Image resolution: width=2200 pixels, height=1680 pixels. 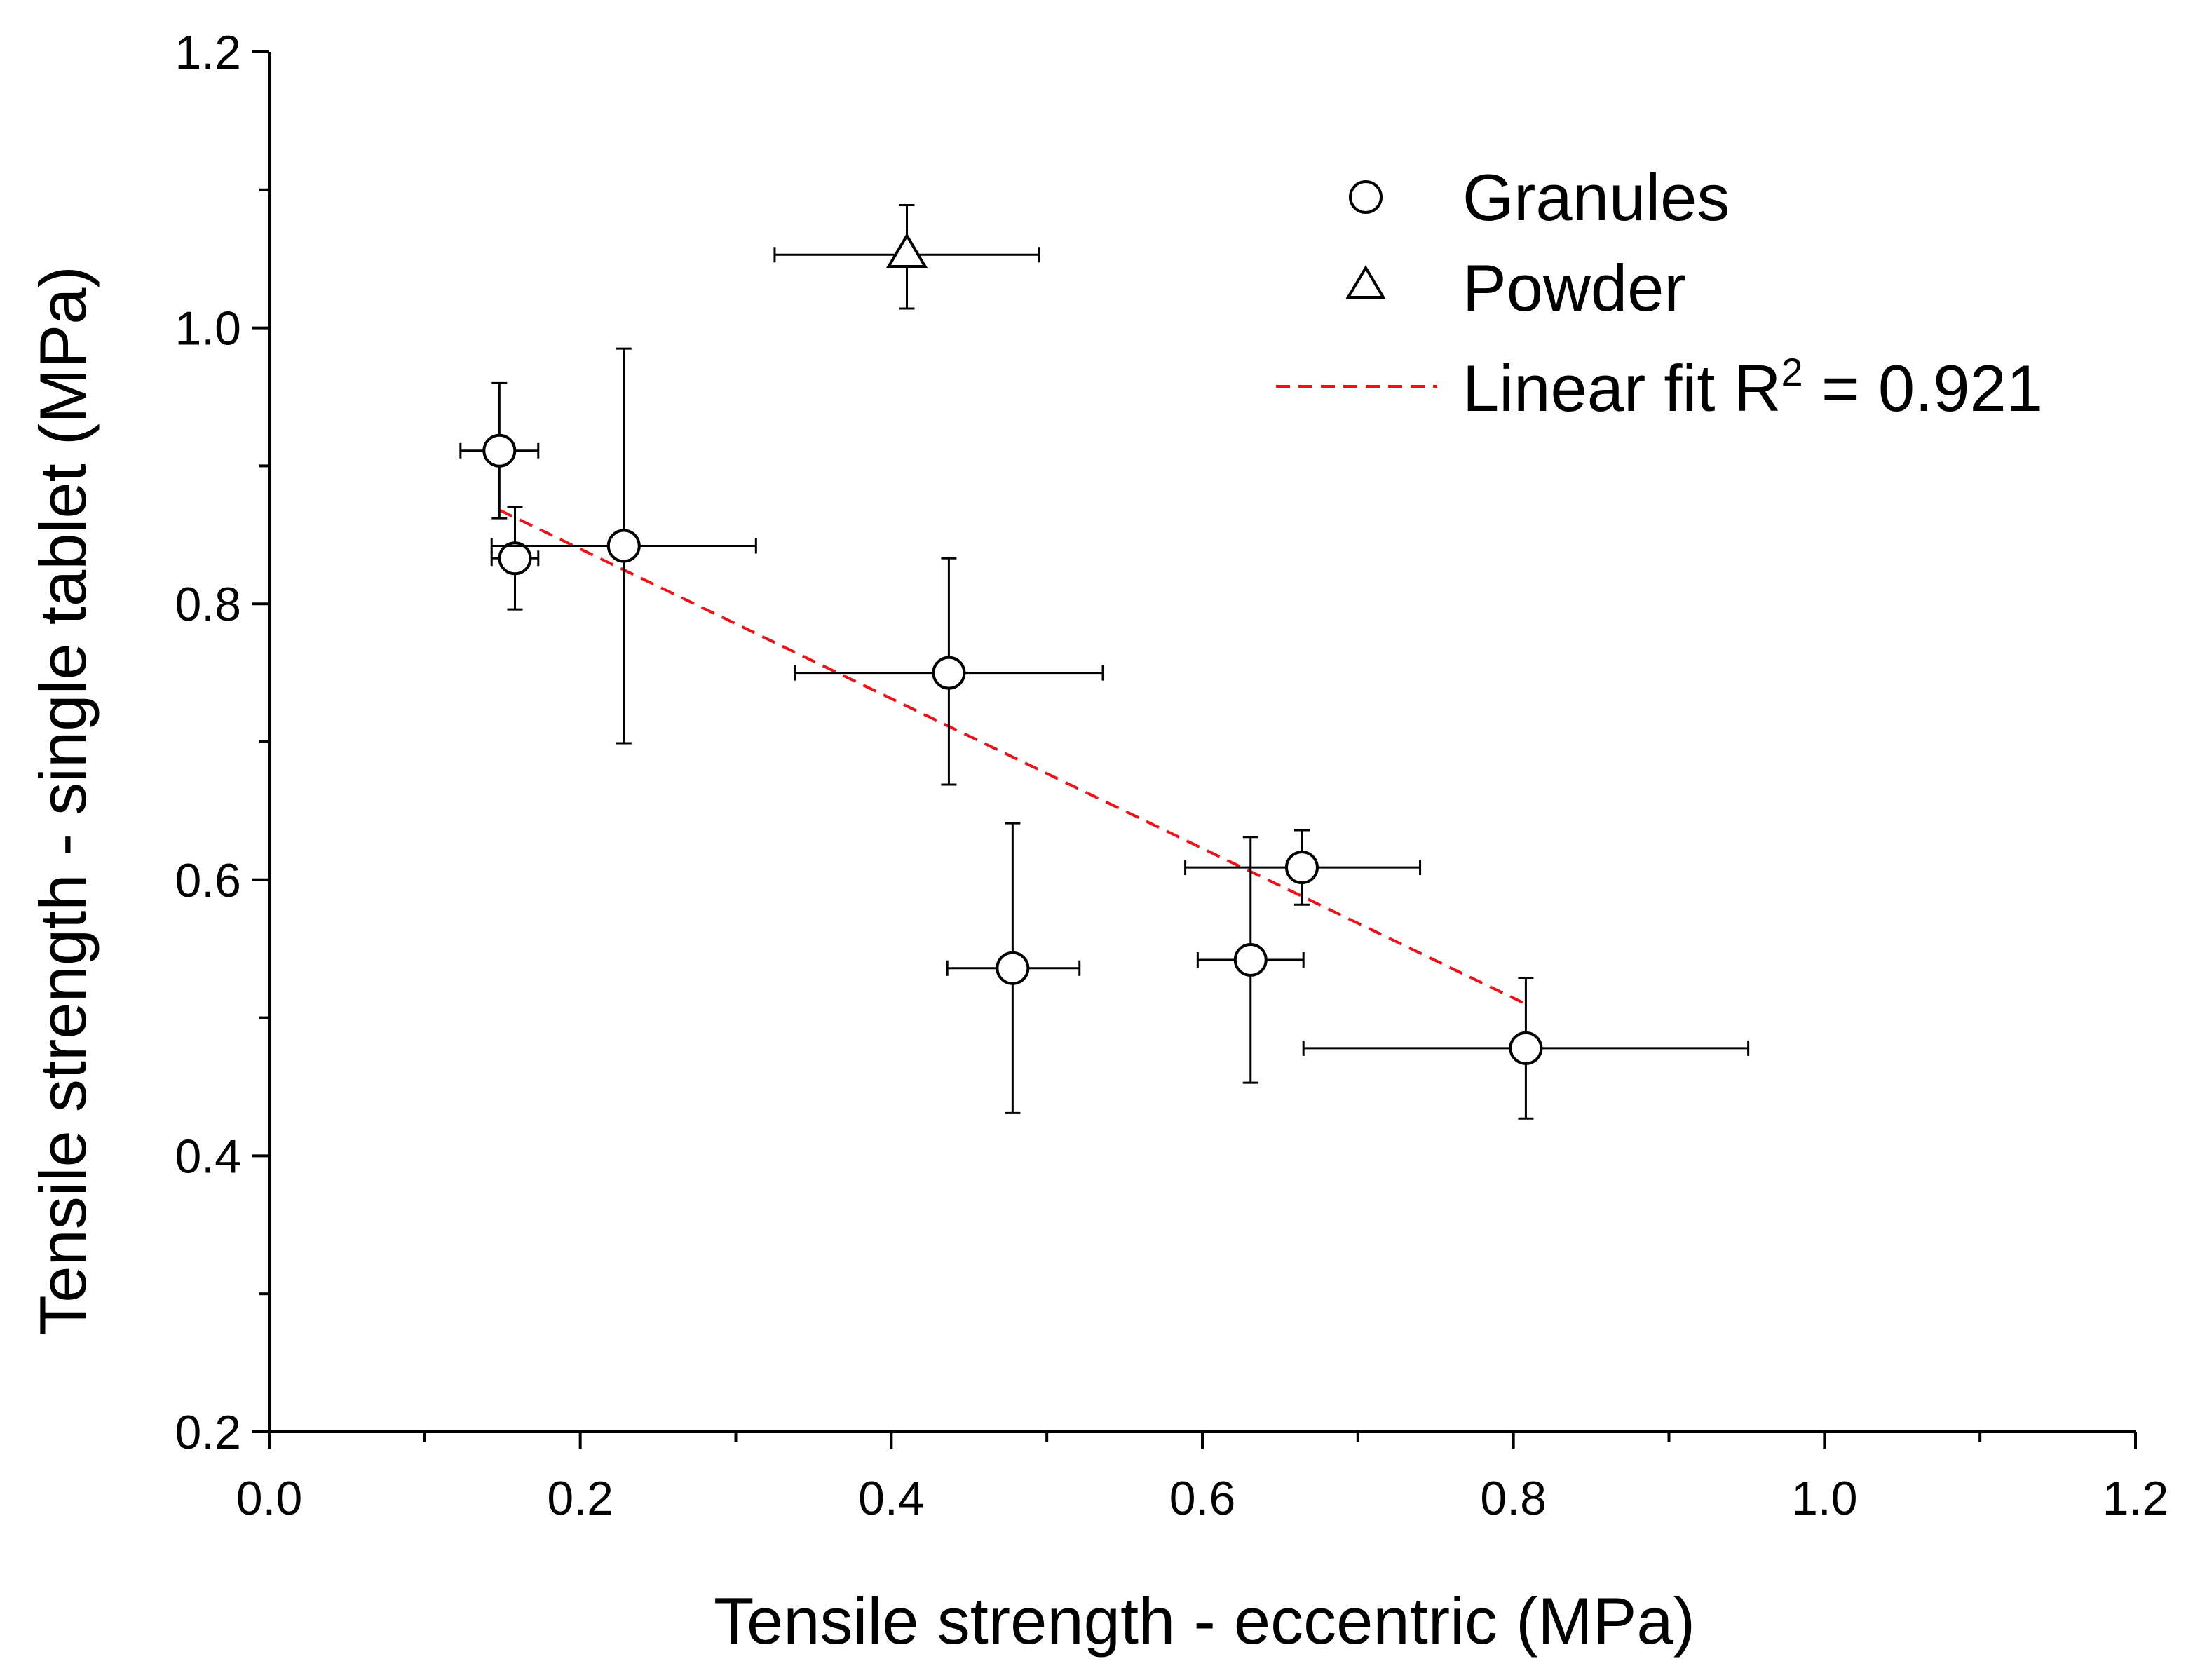 I want to click on legend-label-fit: Linear fit R2 = 0.921, so click(x=1752, y=387).